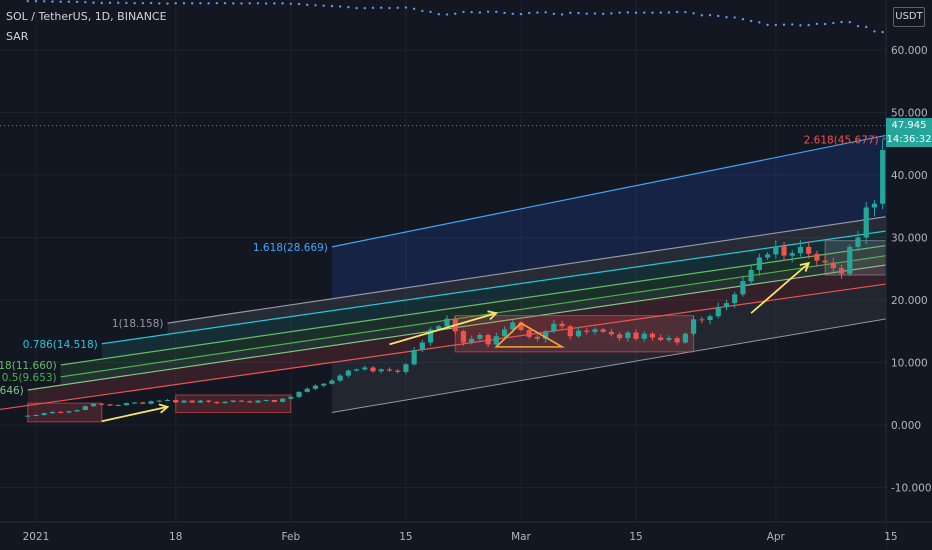 This screenshot has width=932, height=550. What do you see at coordinates (405, 537) in the screenshot?
I see `x-tick-label: 15` at bounding box center [405, 537].